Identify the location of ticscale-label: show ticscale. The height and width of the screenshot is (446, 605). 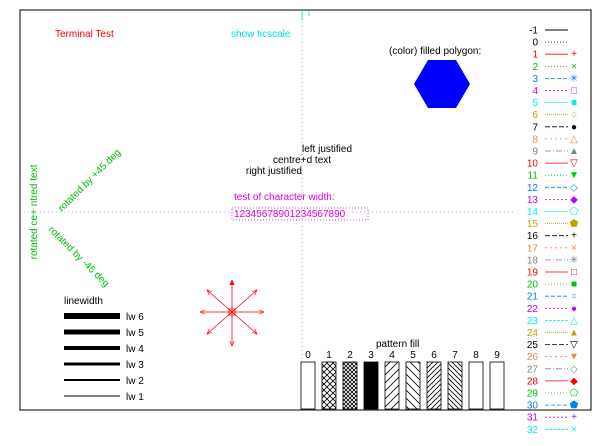
(261, 34).